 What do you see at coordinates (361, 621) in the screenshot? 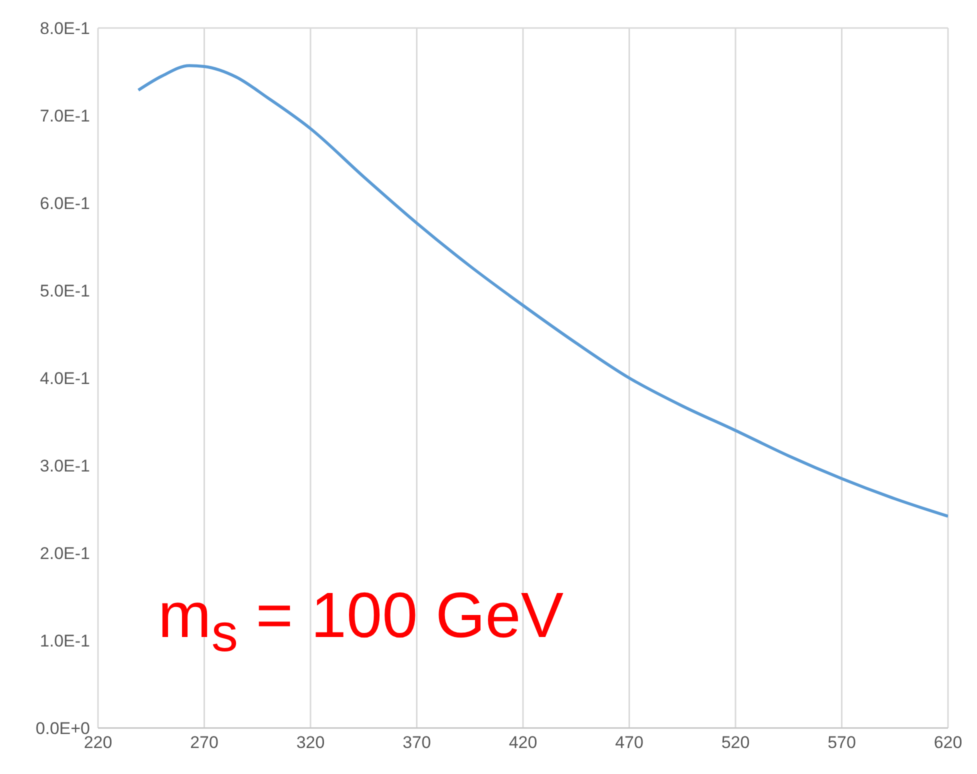
I see `annotation: m$_{s}$ = 100 GeV` at bounding box center [361, 621].